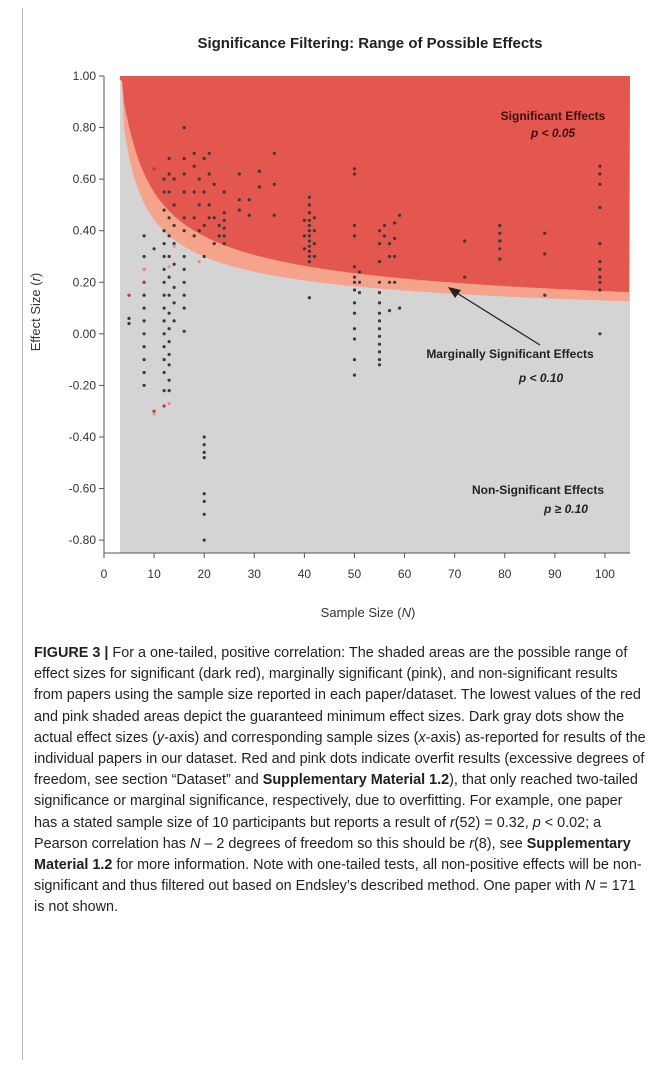 This screenshot has height=1066, width=670. Describe the element at coordinates (471, 843) in the screenshot. I see `caption-segment: r` at that location.